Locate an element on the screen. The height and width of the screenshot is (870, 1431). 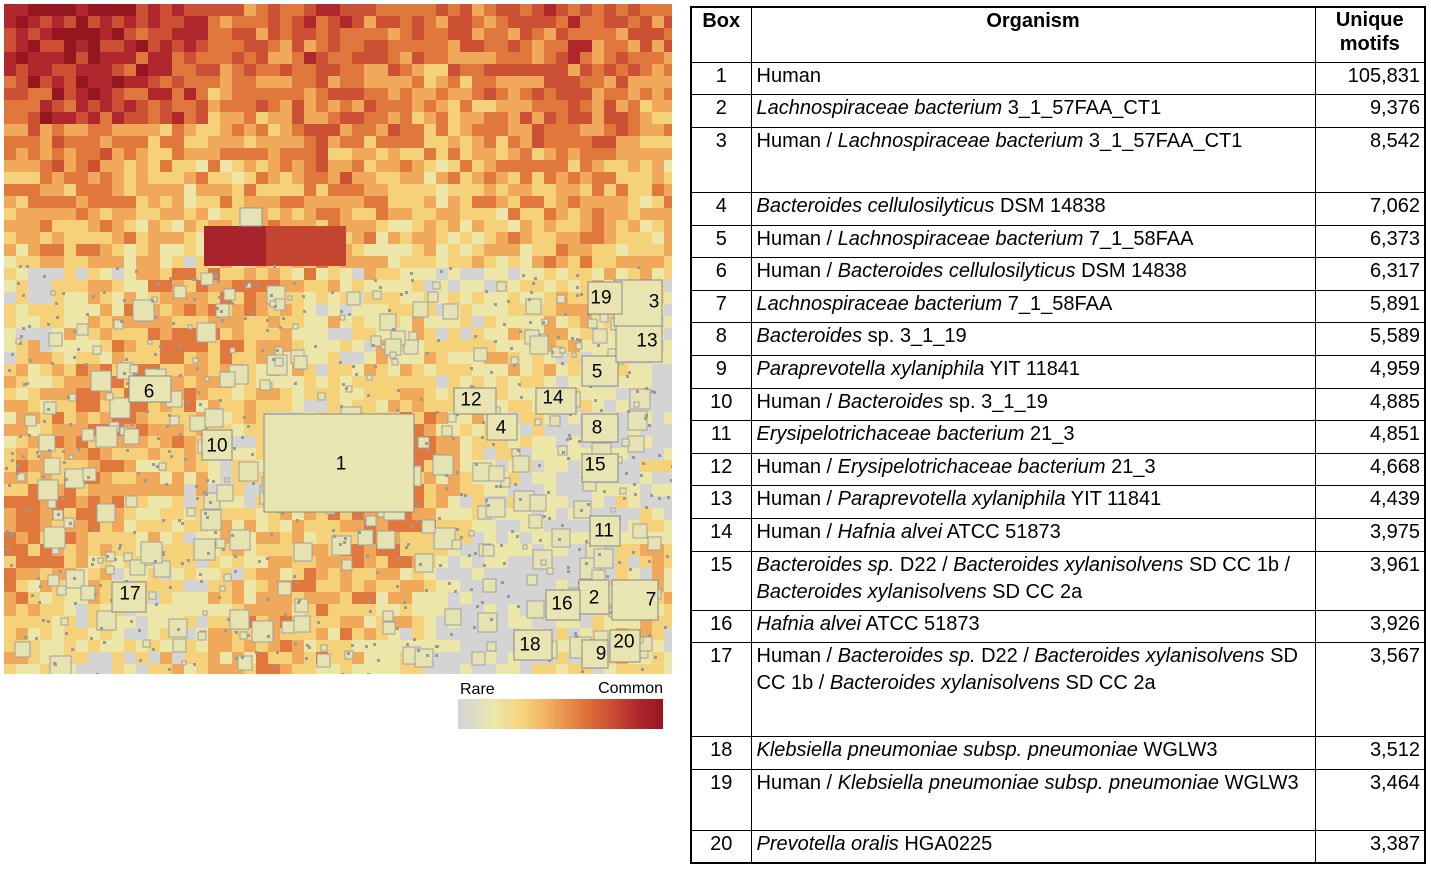
box-label-3: 3 is located at coordinates (654, 302).